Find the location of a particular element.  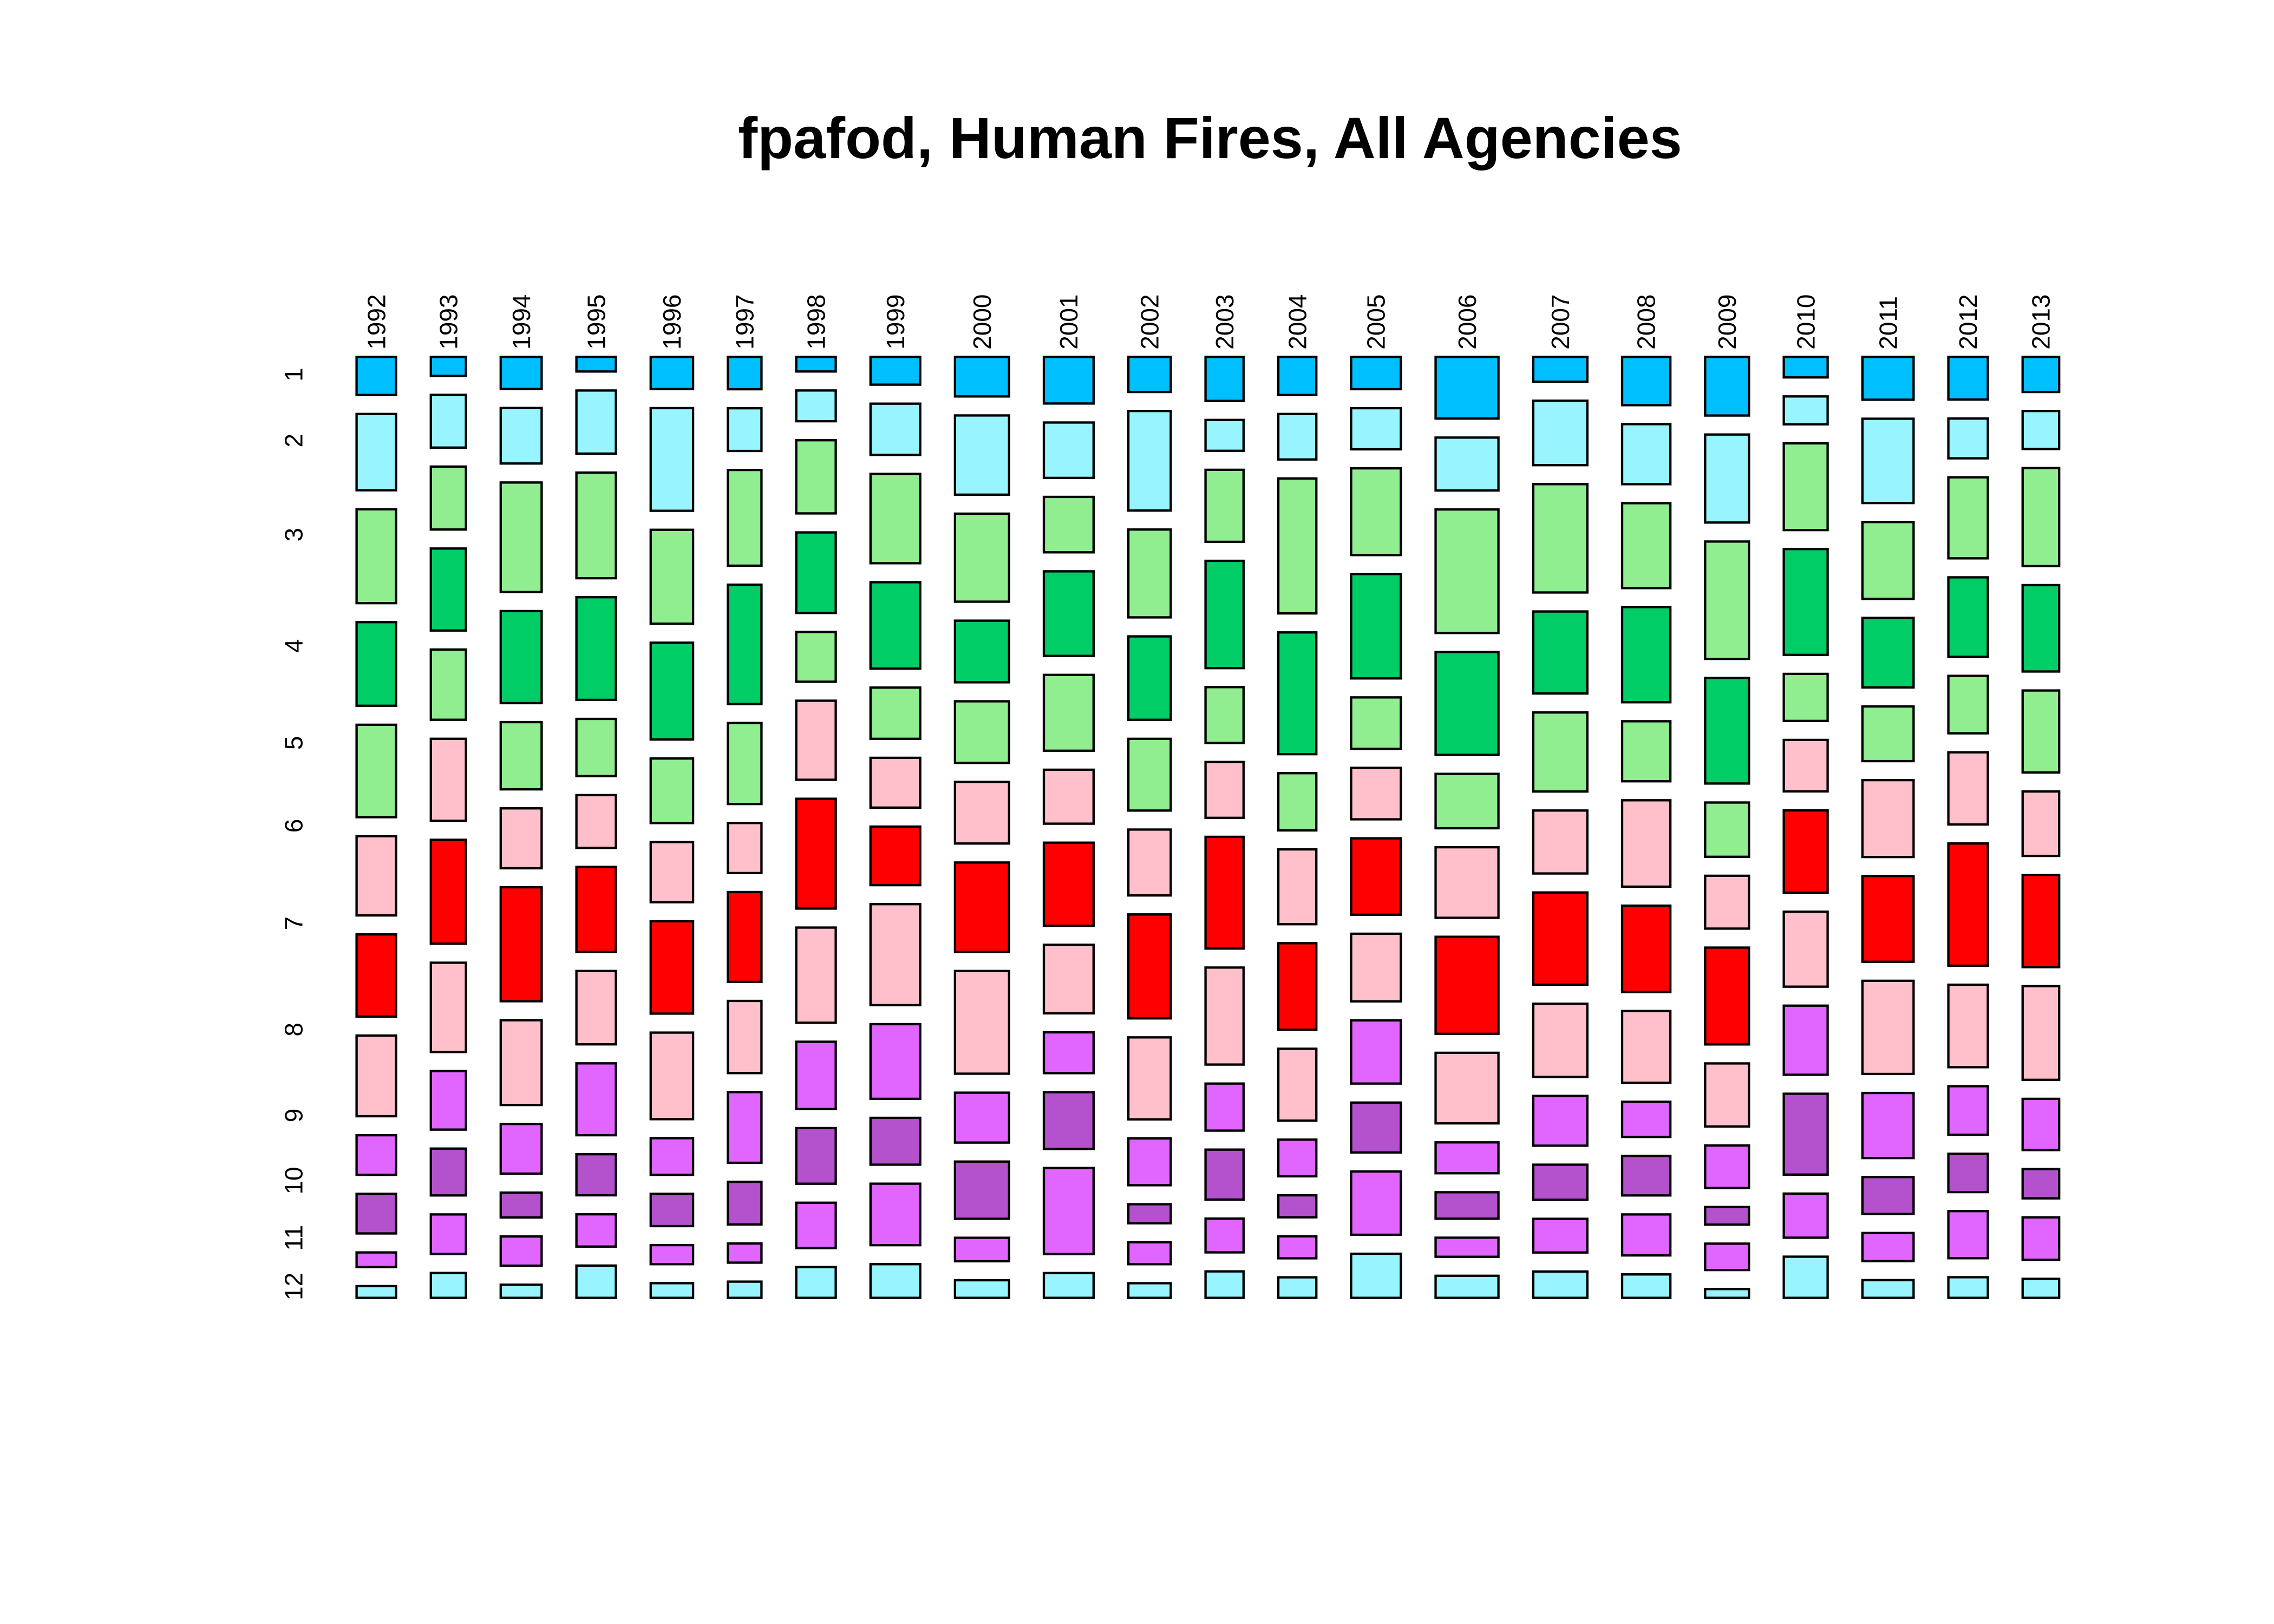

month-label-5: 5 is located at coordinates (294, 743).